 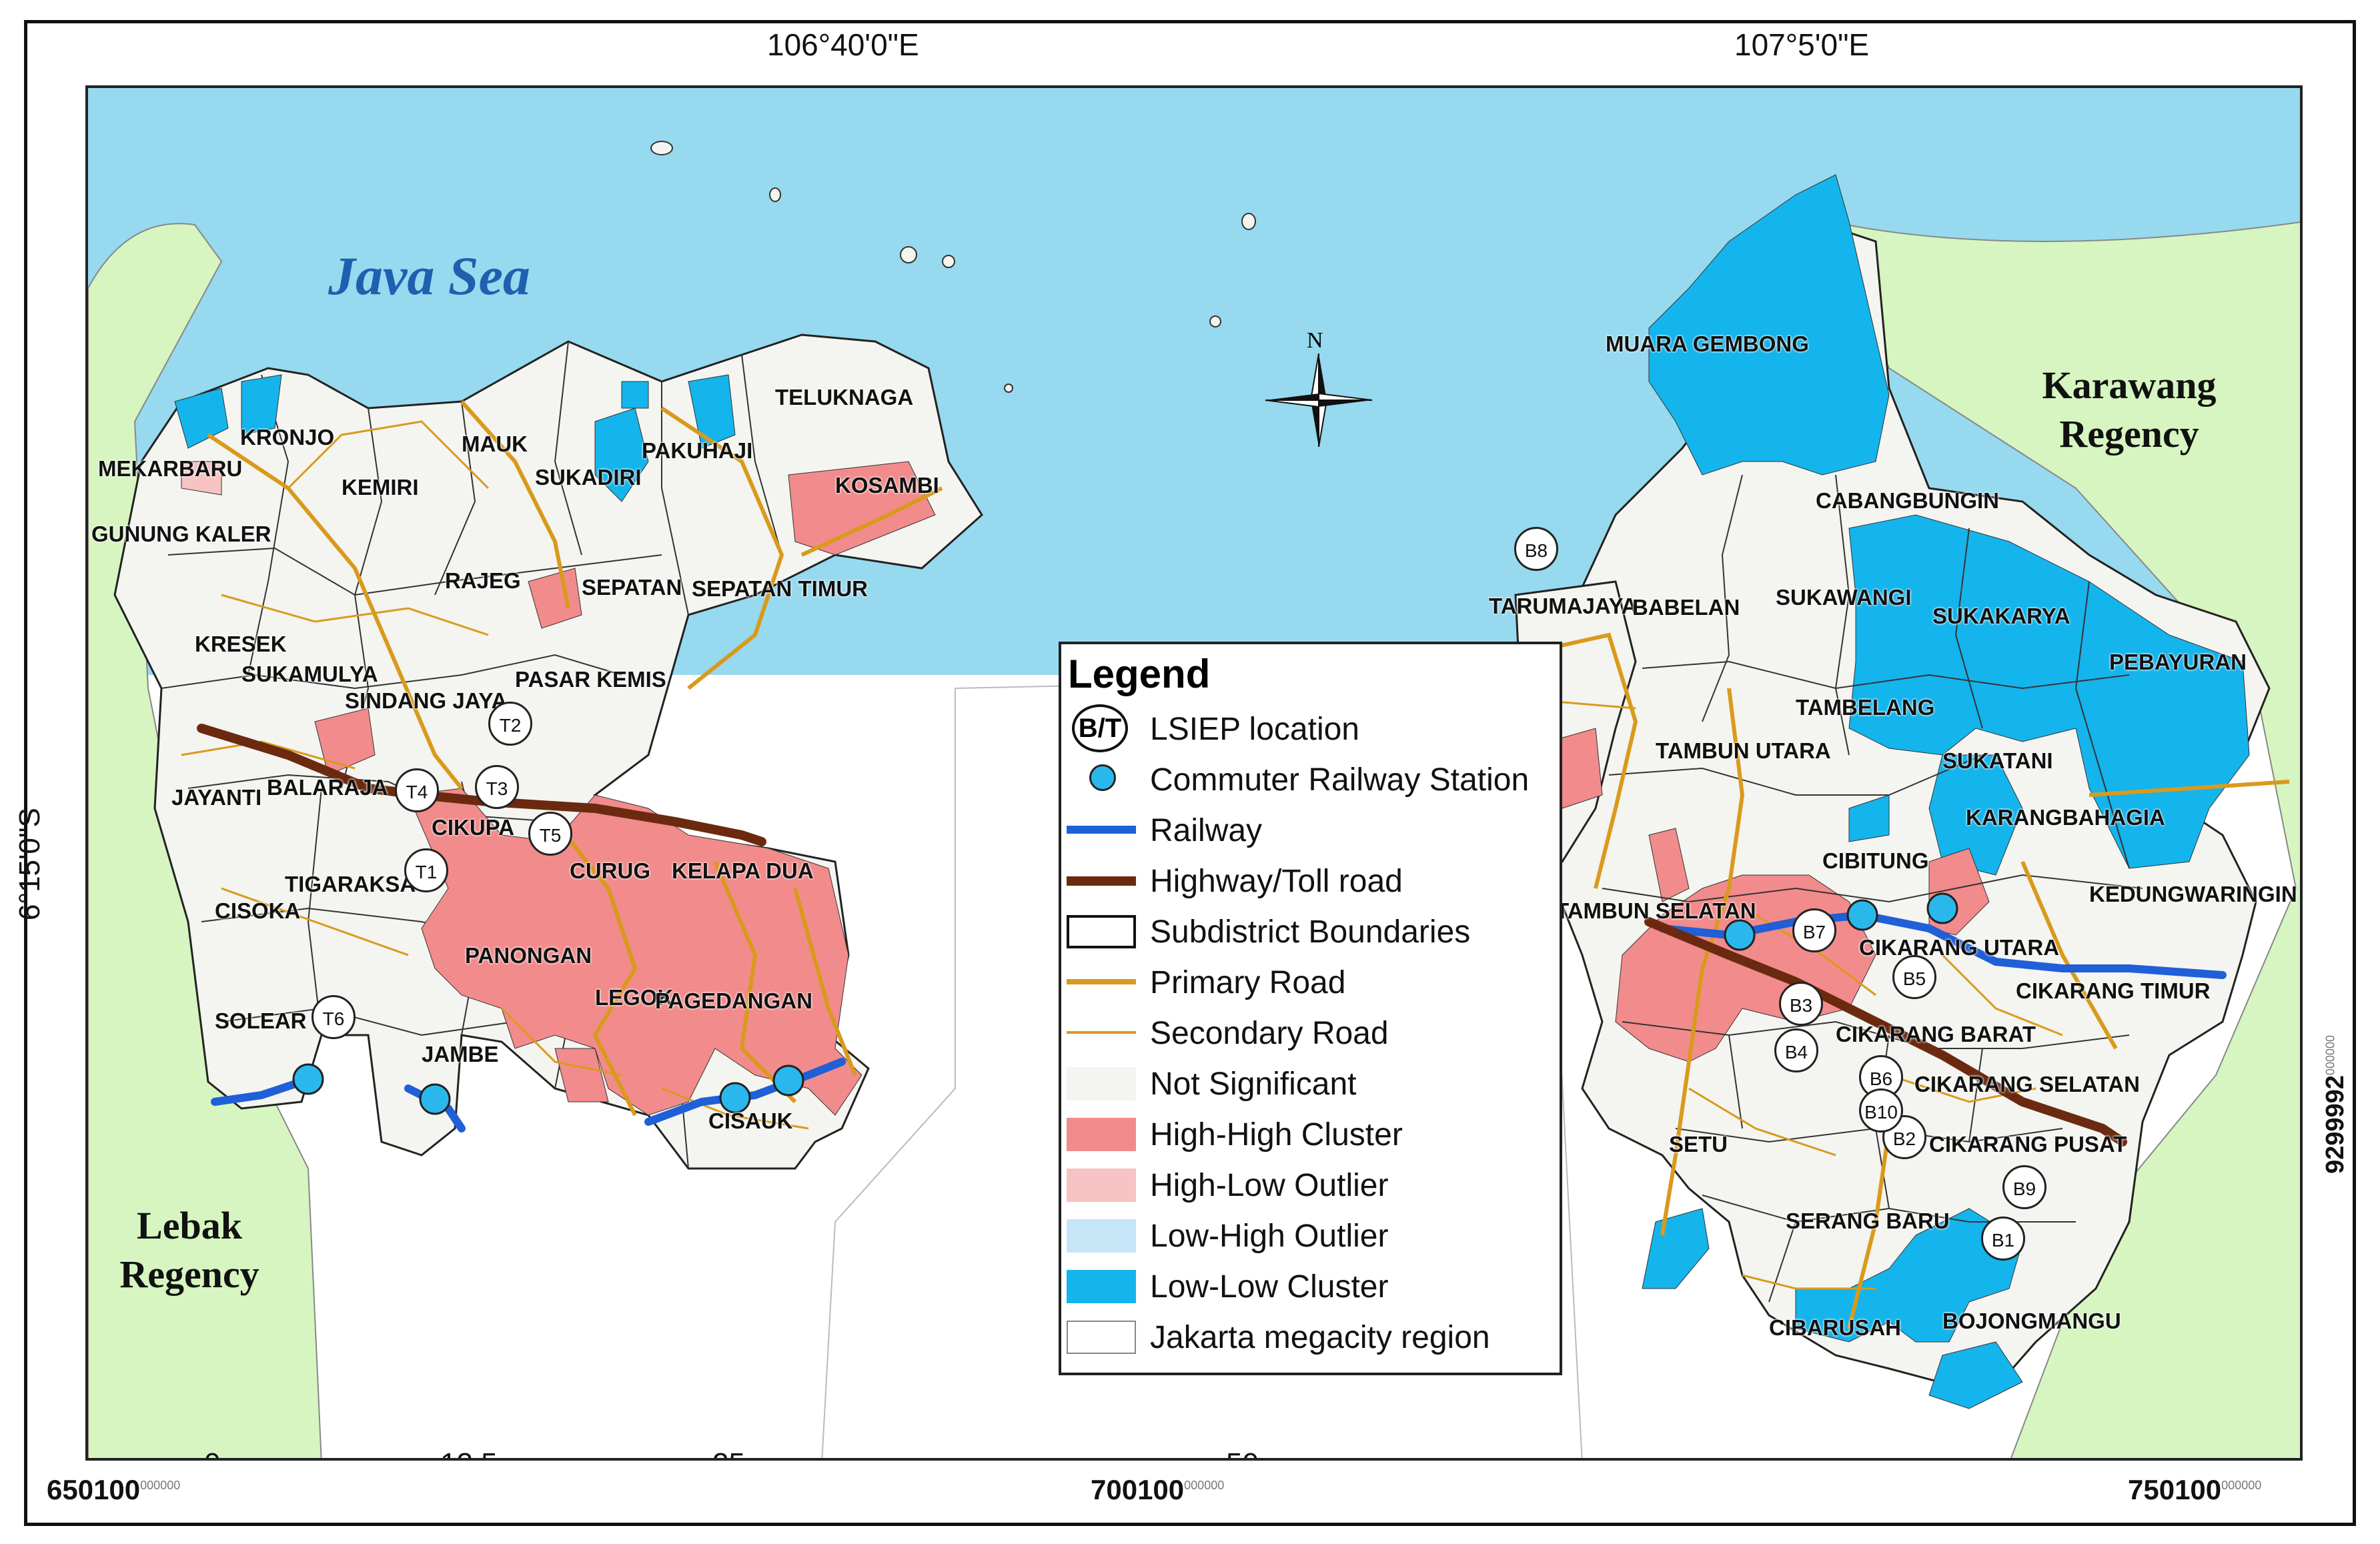 What do you see at coordinates (212, 1452) in the screenshot?
I see `scale-tick-label: 0` at bounding box center [212, 1452].